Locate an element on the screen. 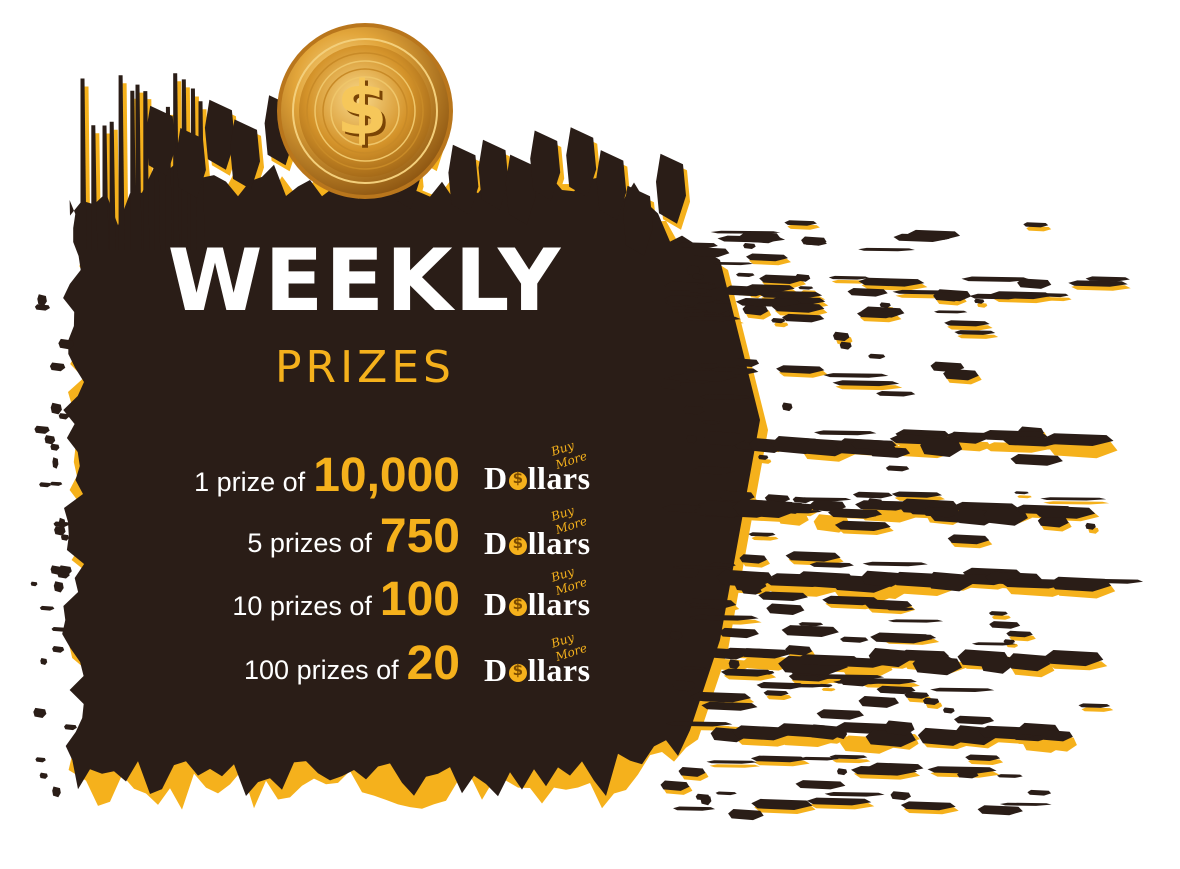 This screenshot has height=869, width=1180. prize-amount: 750 is located at coordinates (419, 536).